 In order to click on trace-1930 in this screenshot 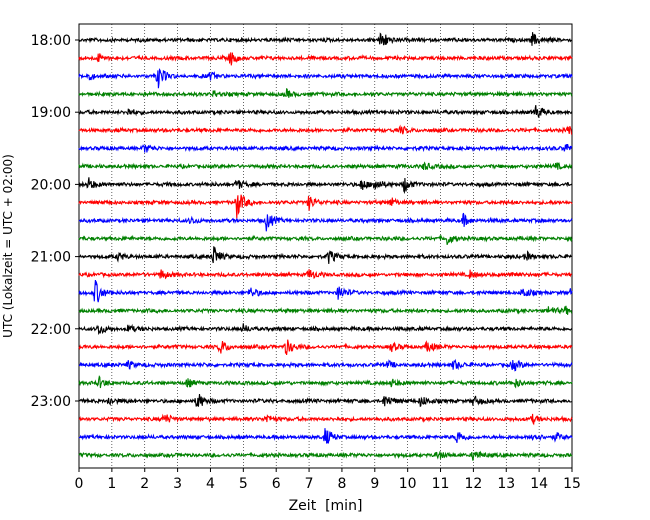, I will do `click(325, 148)`.